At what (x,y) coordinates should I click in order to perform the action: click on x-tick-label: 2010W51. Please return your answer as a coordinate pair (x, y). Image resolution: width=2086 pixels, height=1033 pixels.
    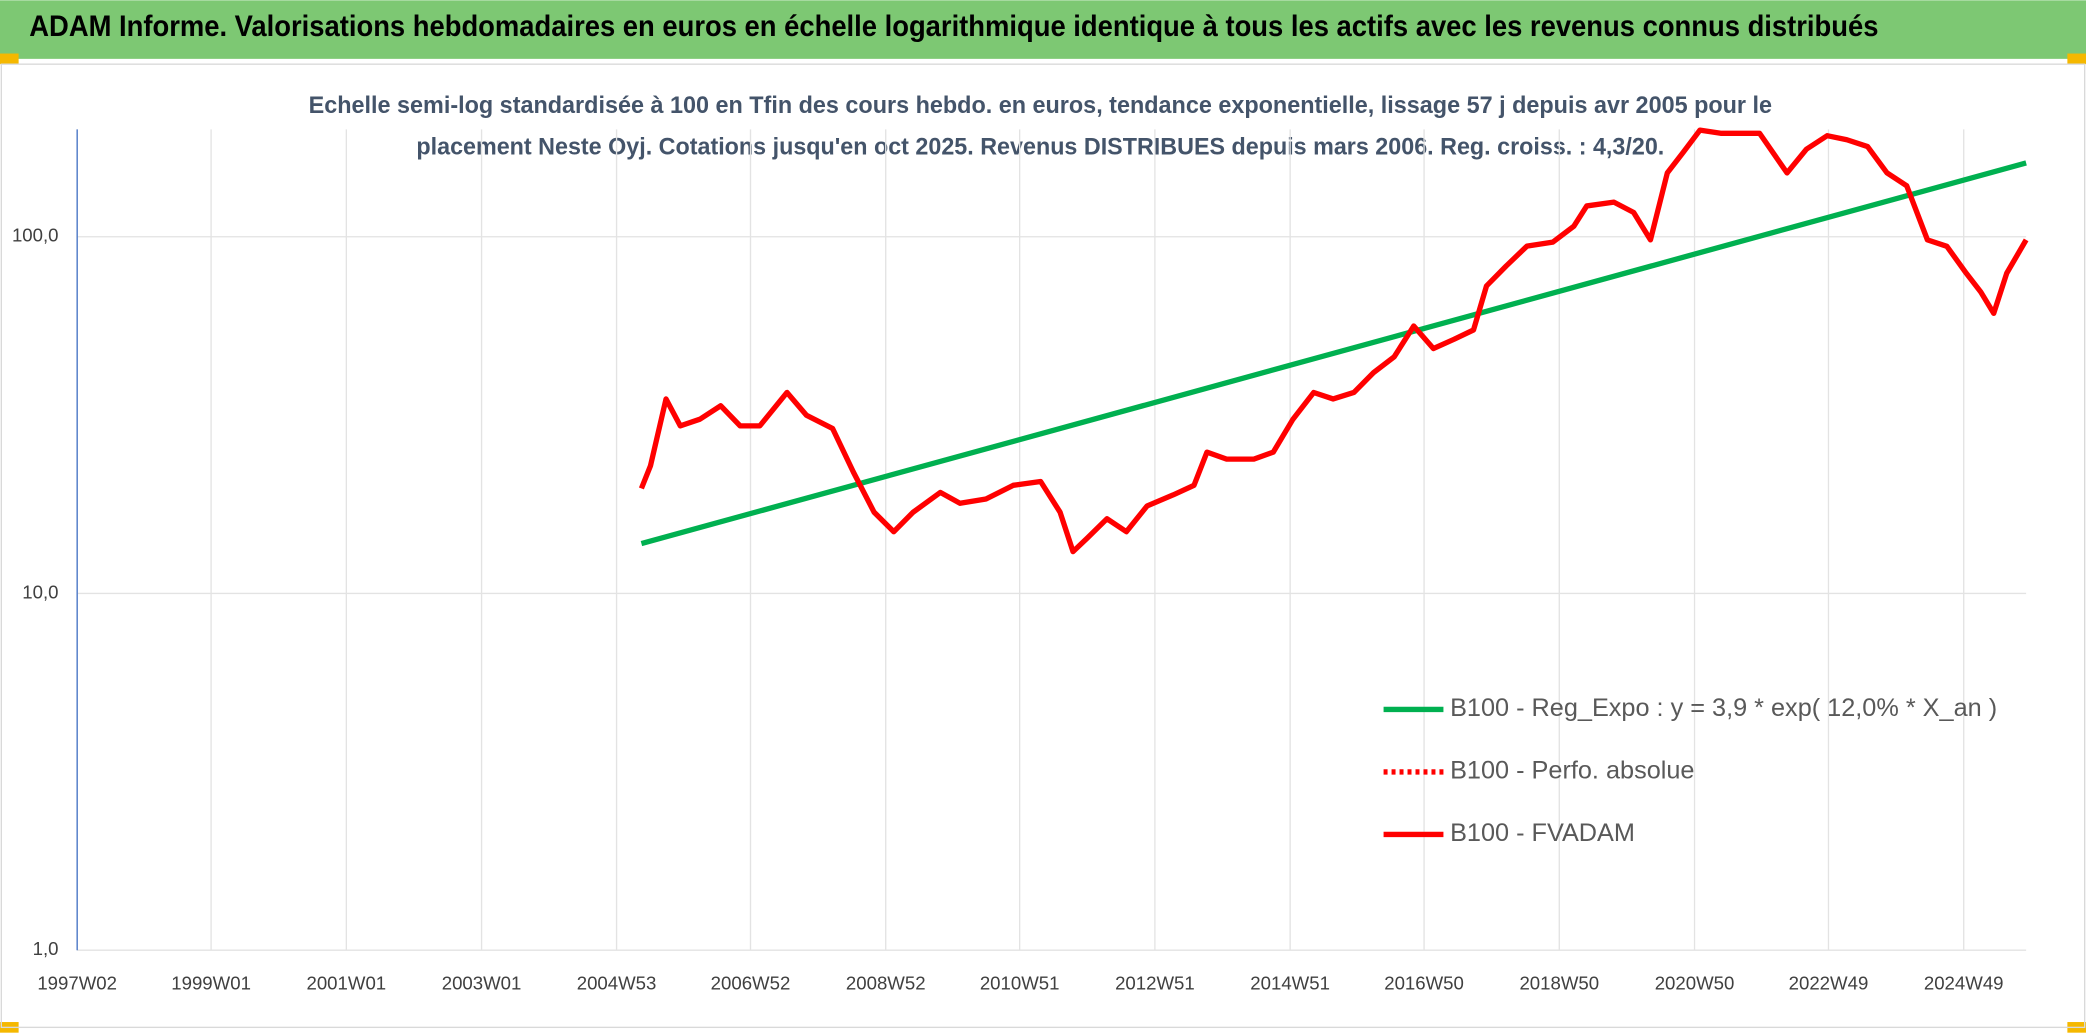
    Looking at the image, I should click on (1020, 983).